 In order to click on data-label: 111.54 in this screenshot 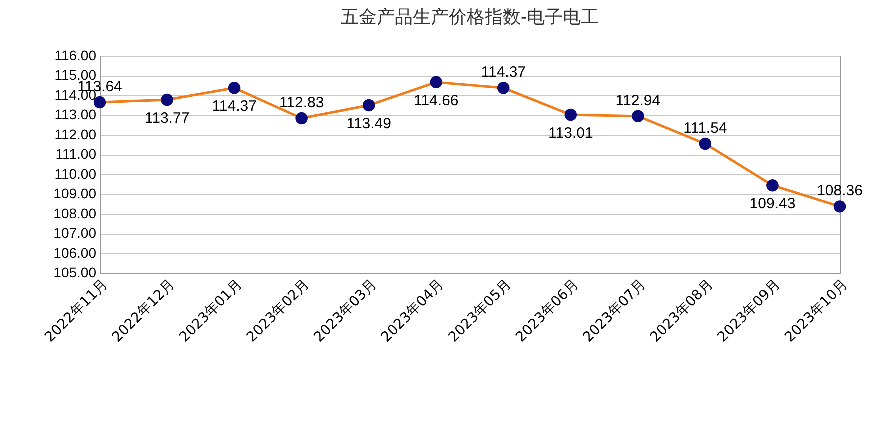, I will do `click(706, 128)`.